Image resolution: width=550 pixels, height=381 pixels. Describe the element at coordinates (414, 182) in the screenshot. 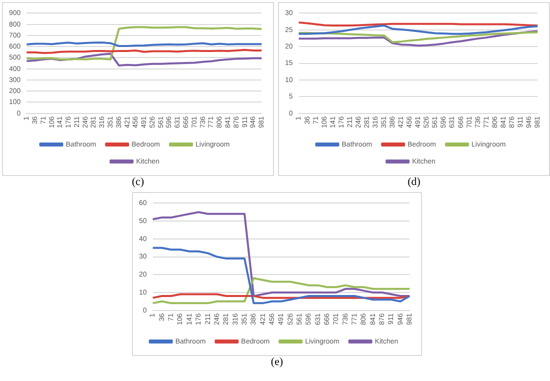

I see `text: (d)` at that location.